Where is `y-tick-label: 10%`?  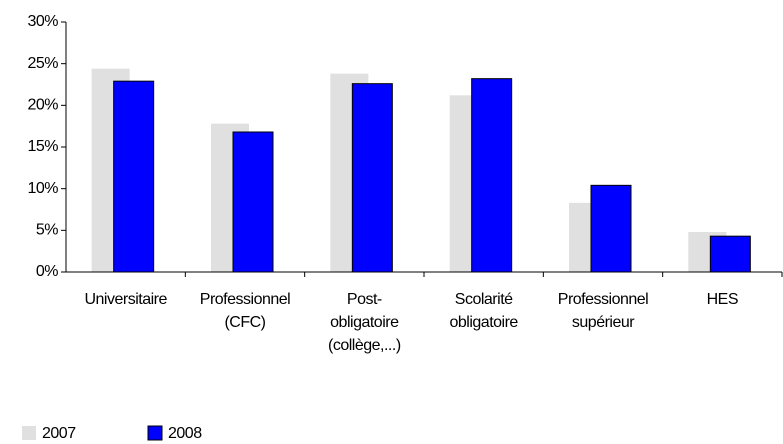 y-tick-label: 10% is located at coordinates (42, 188).